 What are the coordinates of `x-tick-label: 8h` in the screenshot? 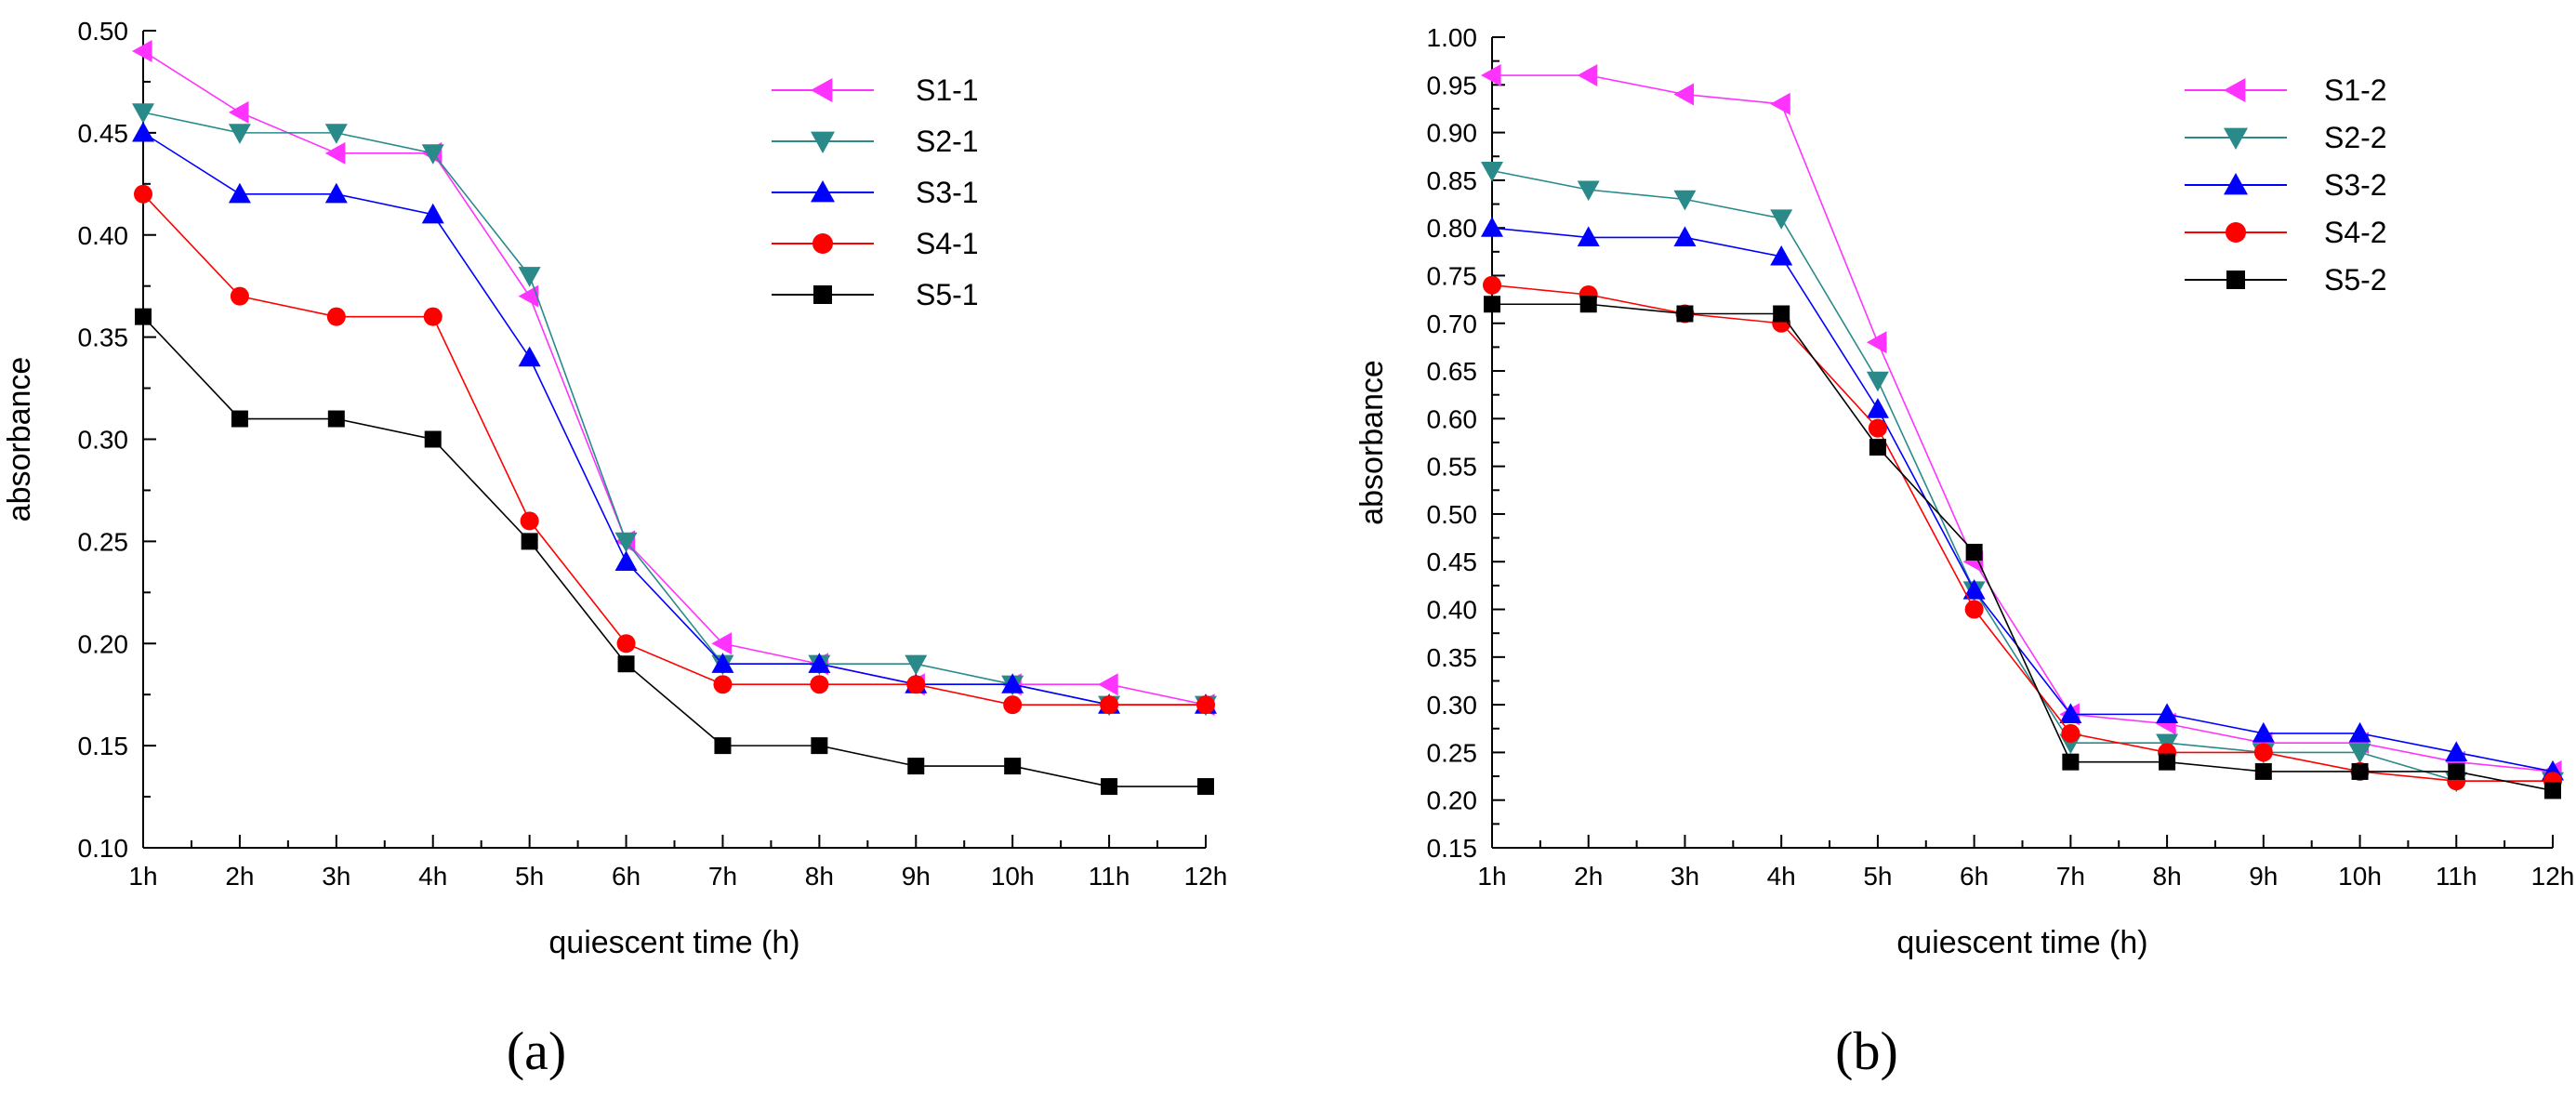 It's located at (819, 876).